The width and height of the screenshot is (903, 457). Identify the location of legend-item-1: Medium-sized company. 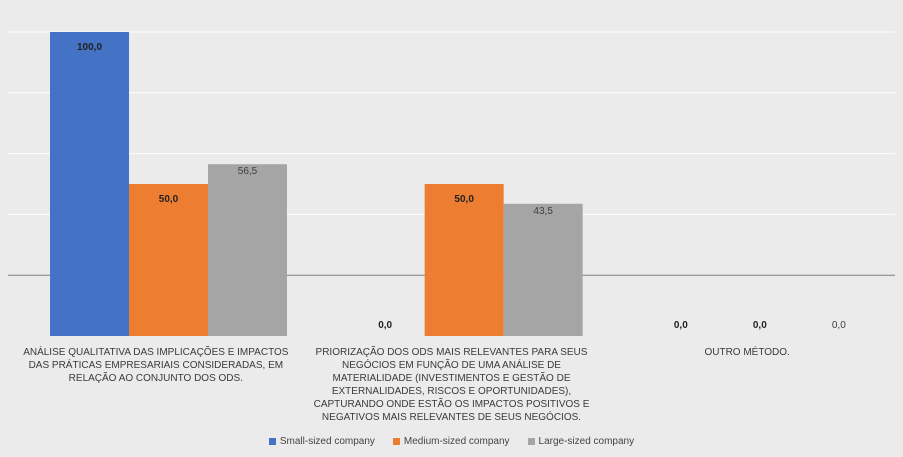
(451, 441).